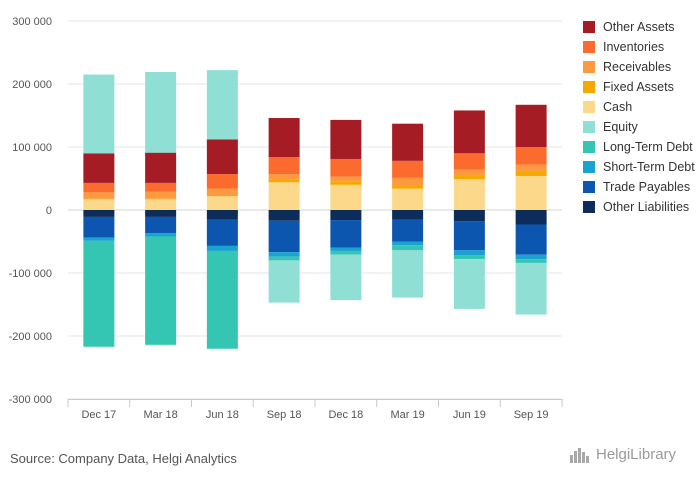 The height and width of the screenshot is (483, 700). I want to click on y-tick-label: -200 000, so click(30, 337).